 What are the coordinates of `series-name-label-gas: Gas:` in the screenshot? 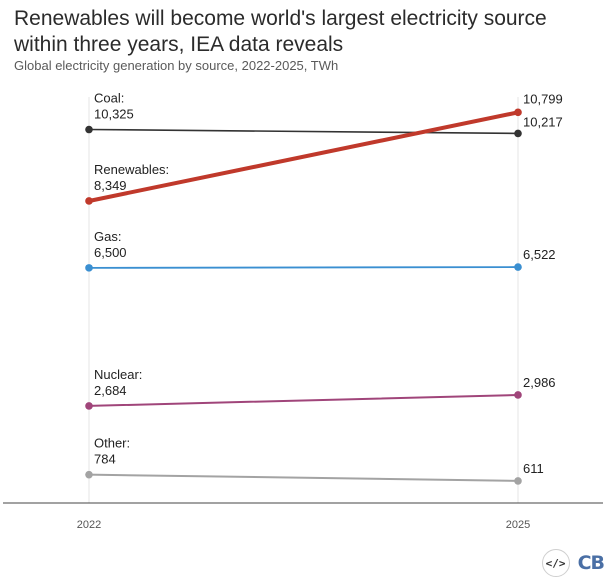 It's located at (107, 236).